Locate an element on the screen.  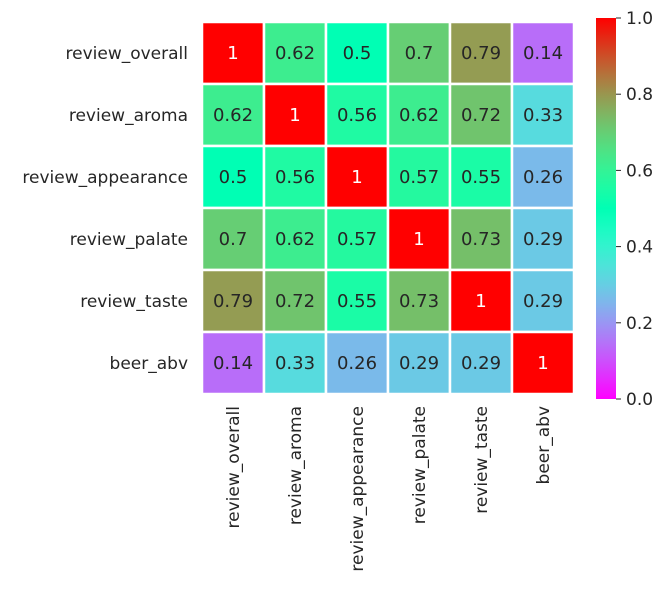
colorbar: 0.0 0.2 0.4 0.6 0.8 1.0 is located at coordinates (624, 209).